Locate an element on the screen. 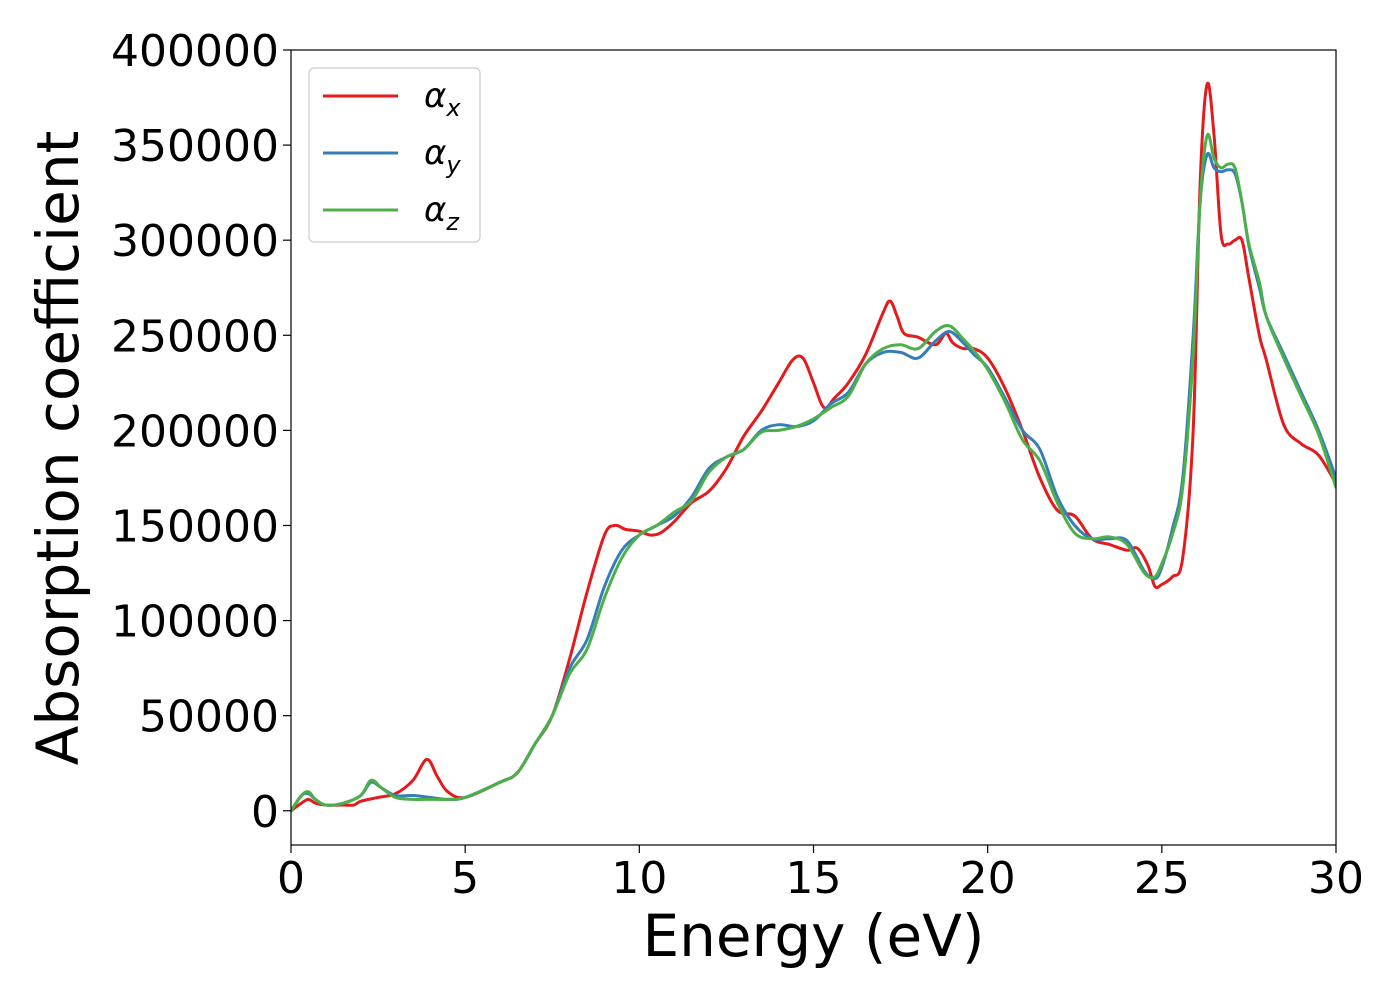 This screenshot has width=1400, height=1000. y-tick-label: 250000 is located at coordinates (195, 336).